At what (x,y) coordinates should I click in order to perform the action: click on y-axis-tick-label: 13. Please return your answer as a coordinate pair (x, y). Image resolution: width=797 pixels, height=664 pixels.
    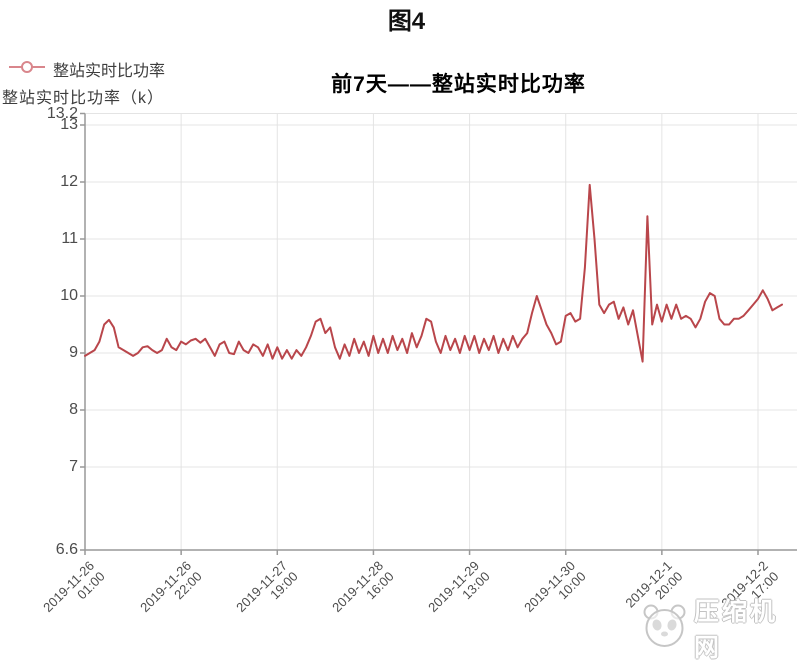
    Looking at the image, I should click on (69, 124).